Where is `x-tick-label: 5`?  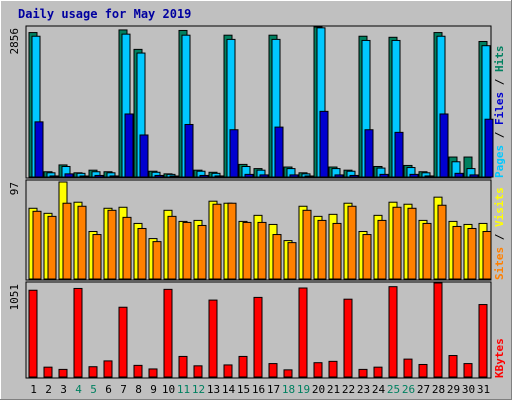
x-tick-label: 5 is located at coordinates (93, 389).